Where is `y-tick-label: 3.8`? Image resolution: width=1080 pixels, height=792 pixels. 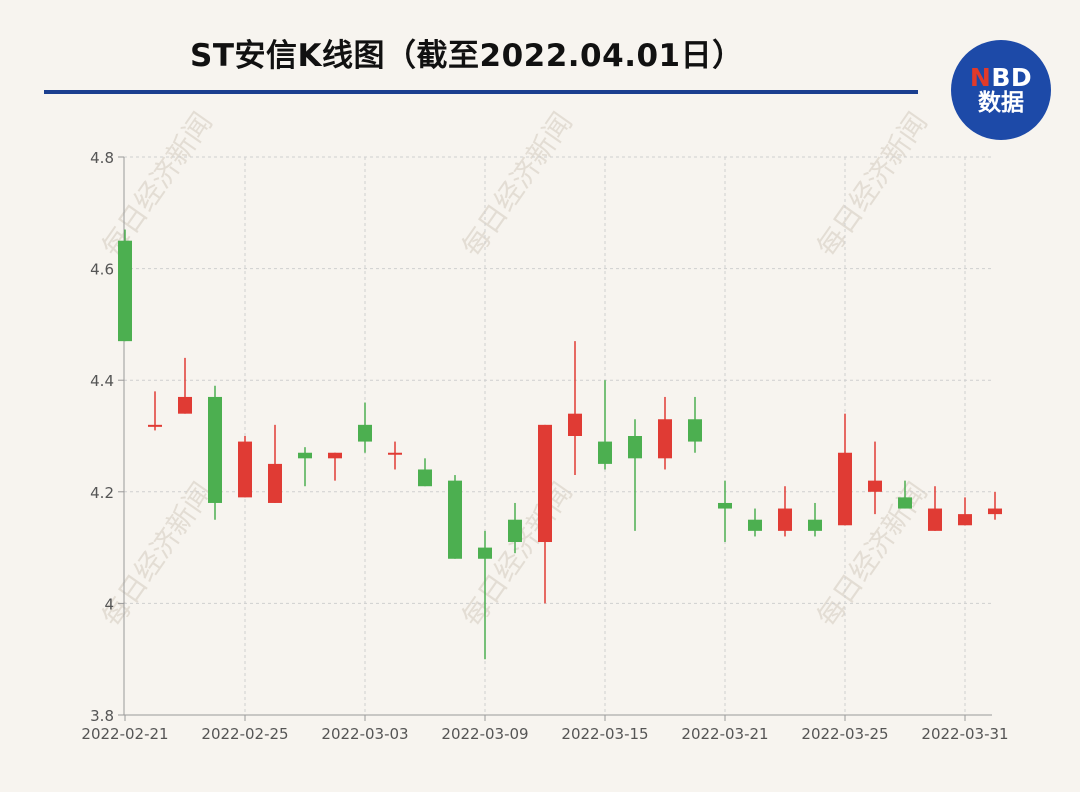
y-tick-label: 3.8 is located at coordinates (102, 716).